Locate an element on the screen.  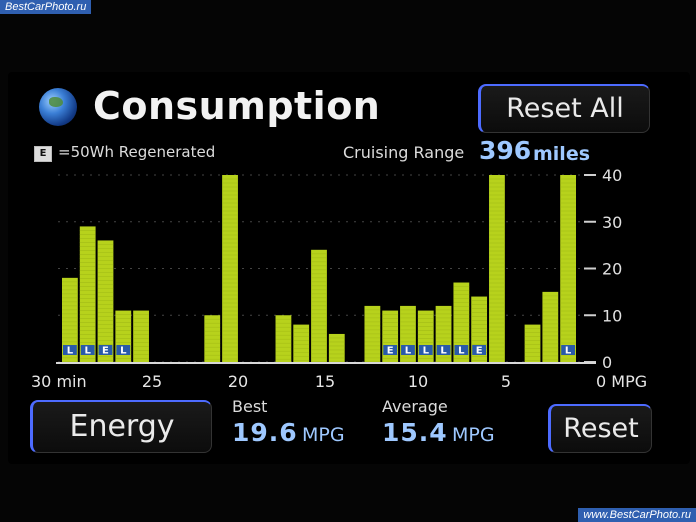
cruising-range-label: Cruising Range is located at coordinates (404, 152).